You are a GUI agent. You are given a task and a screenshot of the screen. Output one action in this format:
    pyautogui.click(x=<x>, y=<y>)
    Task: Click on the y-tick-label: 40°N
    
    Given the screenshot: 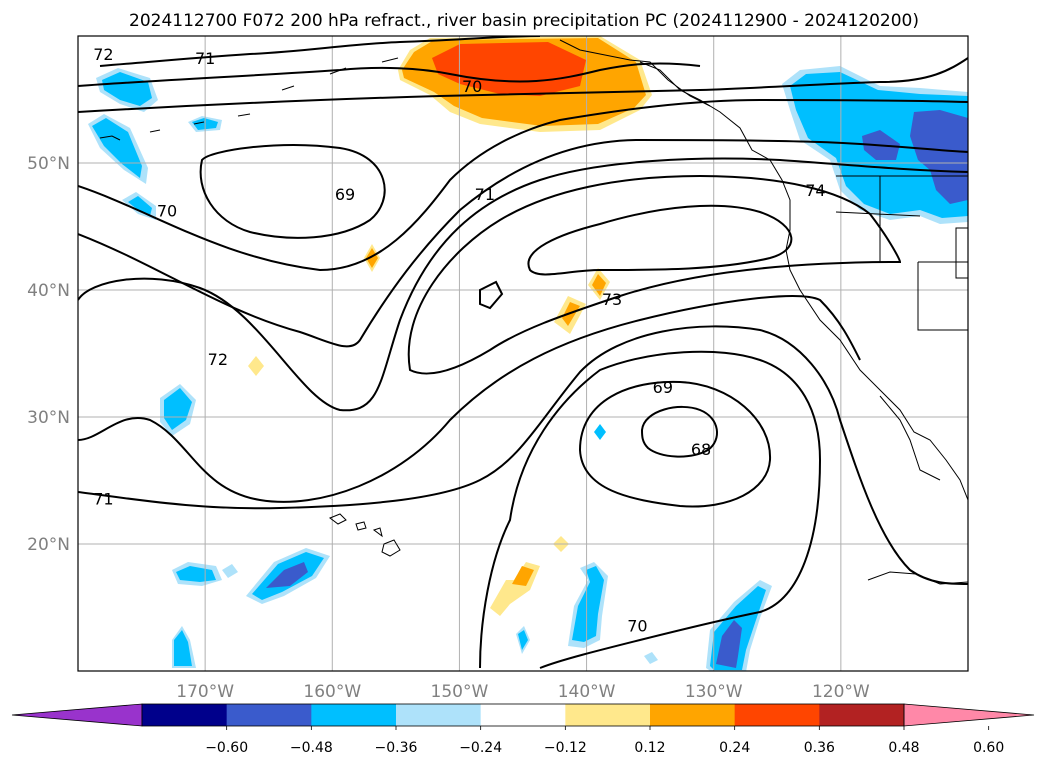 What is the action you would take?
    pyautogui.click(x=48, y=291)
    